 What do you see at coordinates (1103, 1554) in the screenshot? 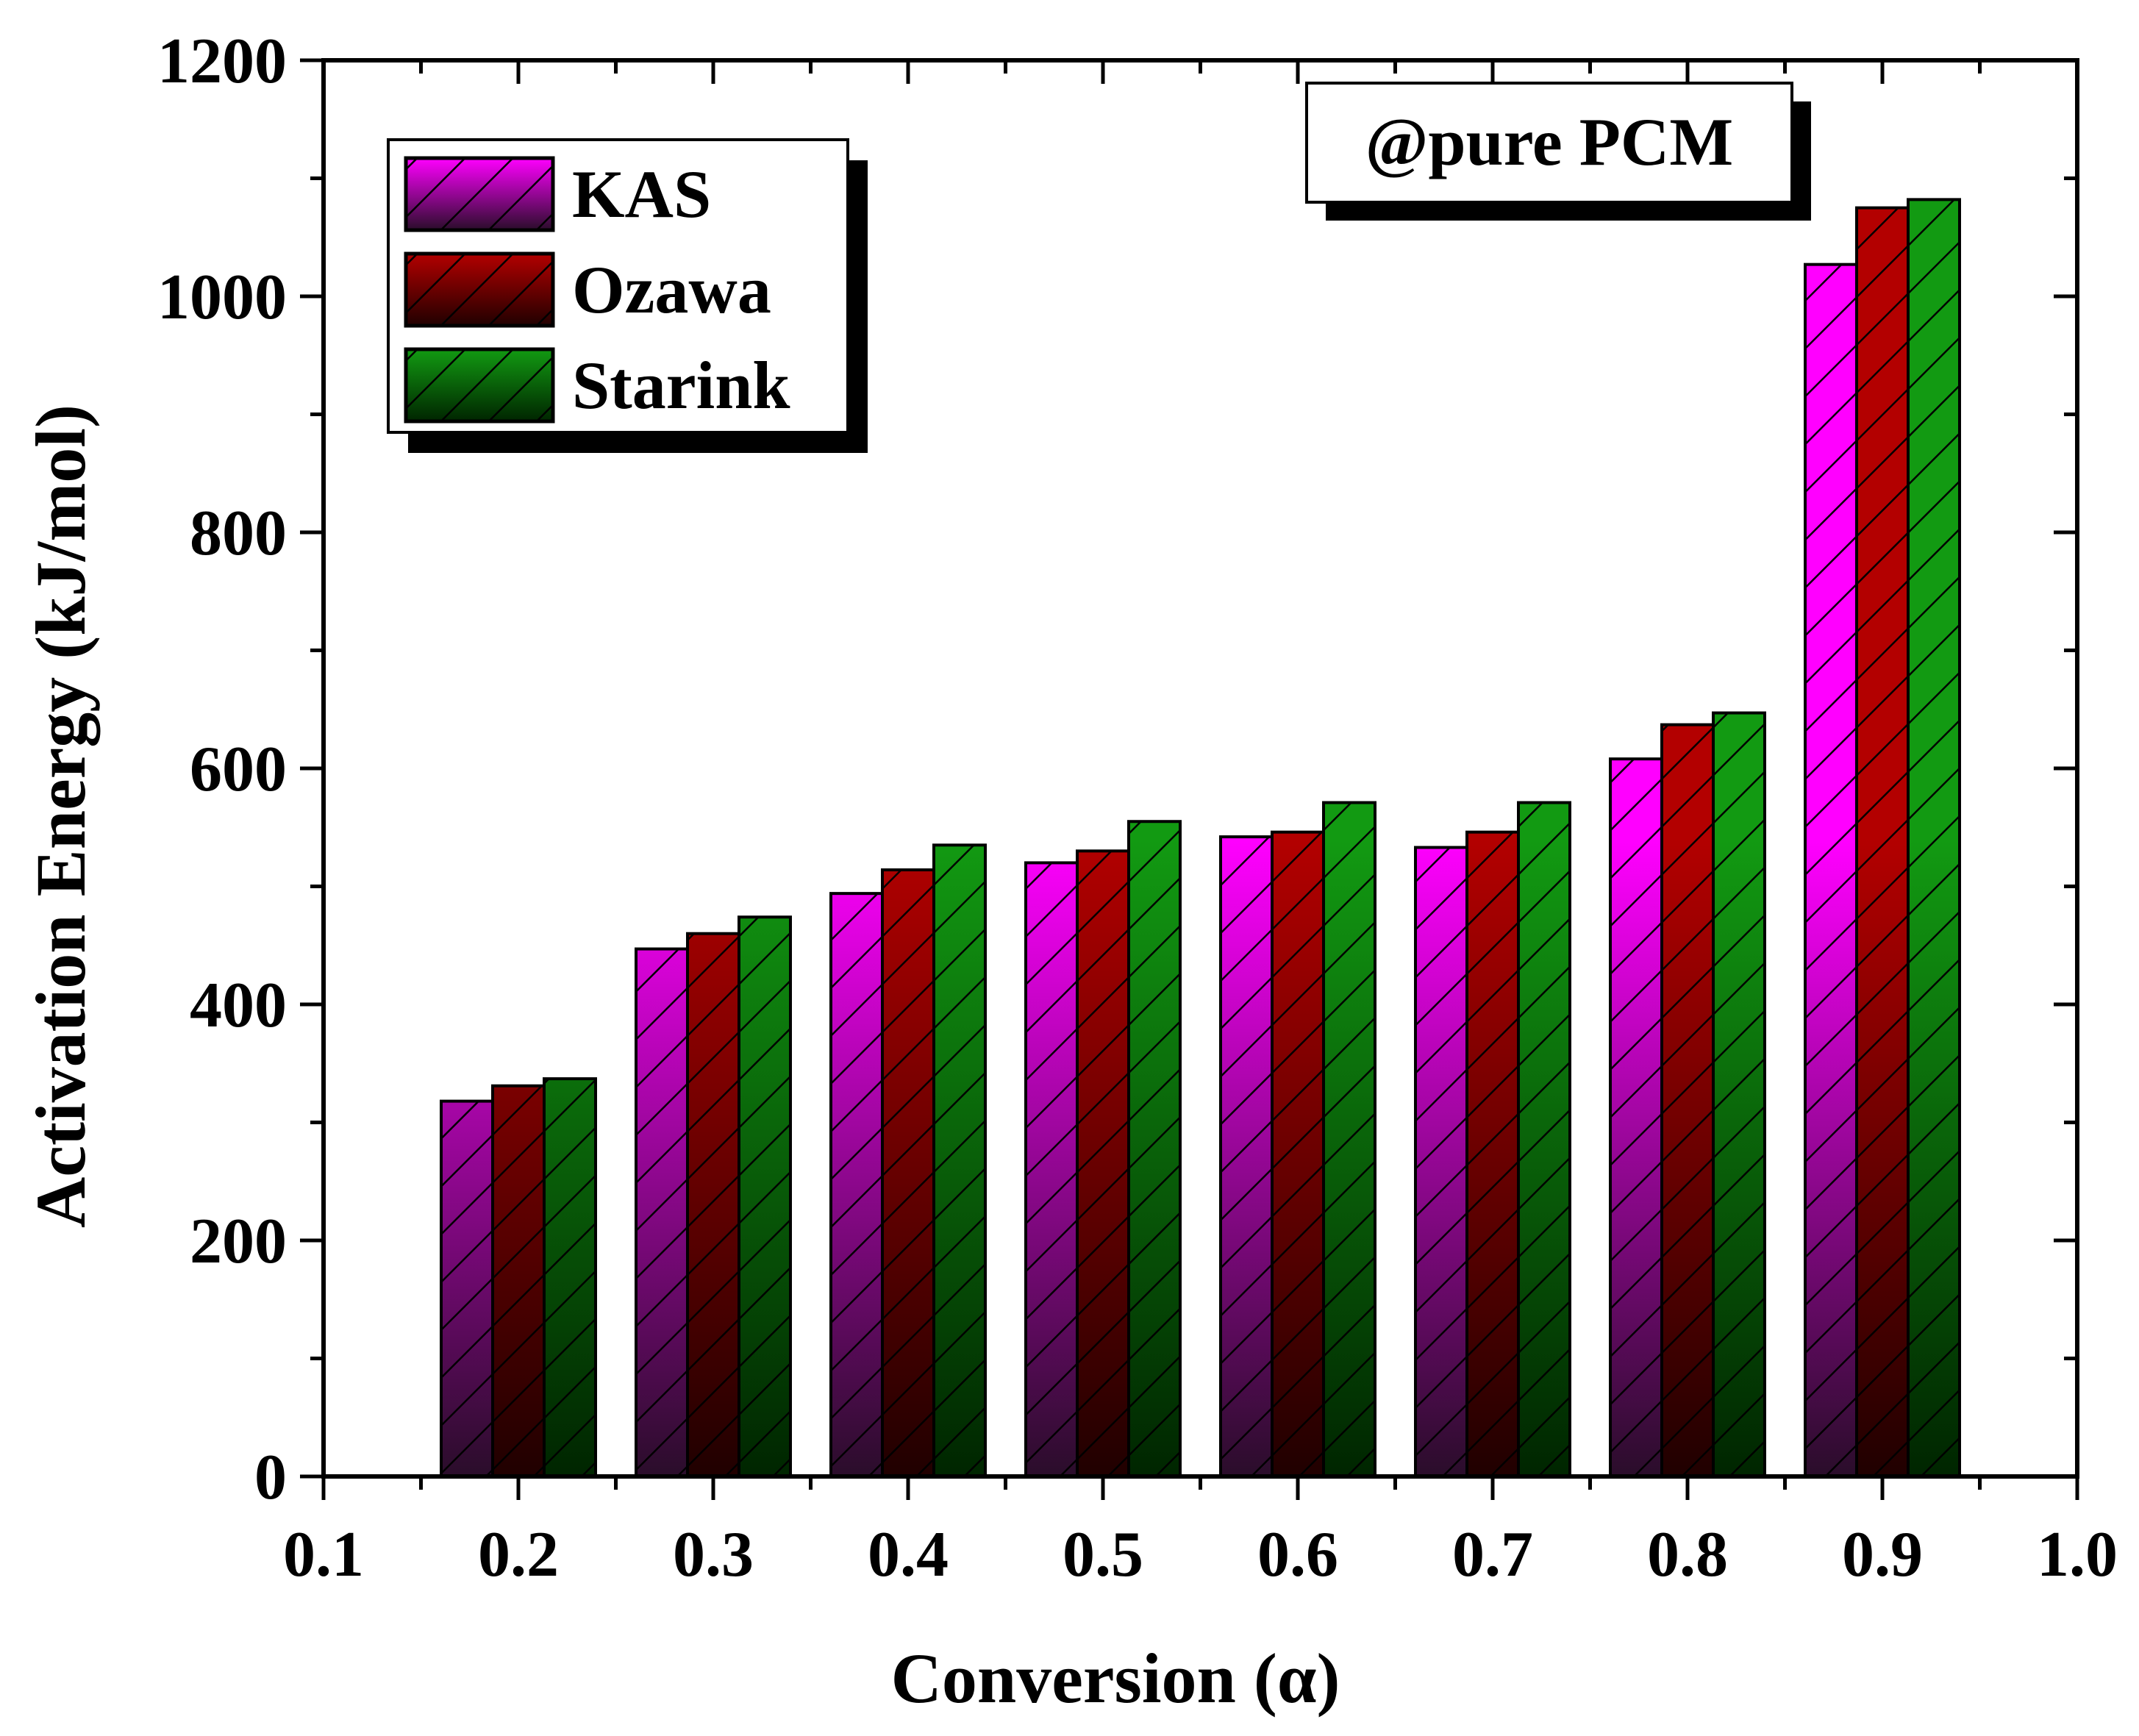
I see `x-tick-label: 0.5` at bounding box center [1103, 1554].